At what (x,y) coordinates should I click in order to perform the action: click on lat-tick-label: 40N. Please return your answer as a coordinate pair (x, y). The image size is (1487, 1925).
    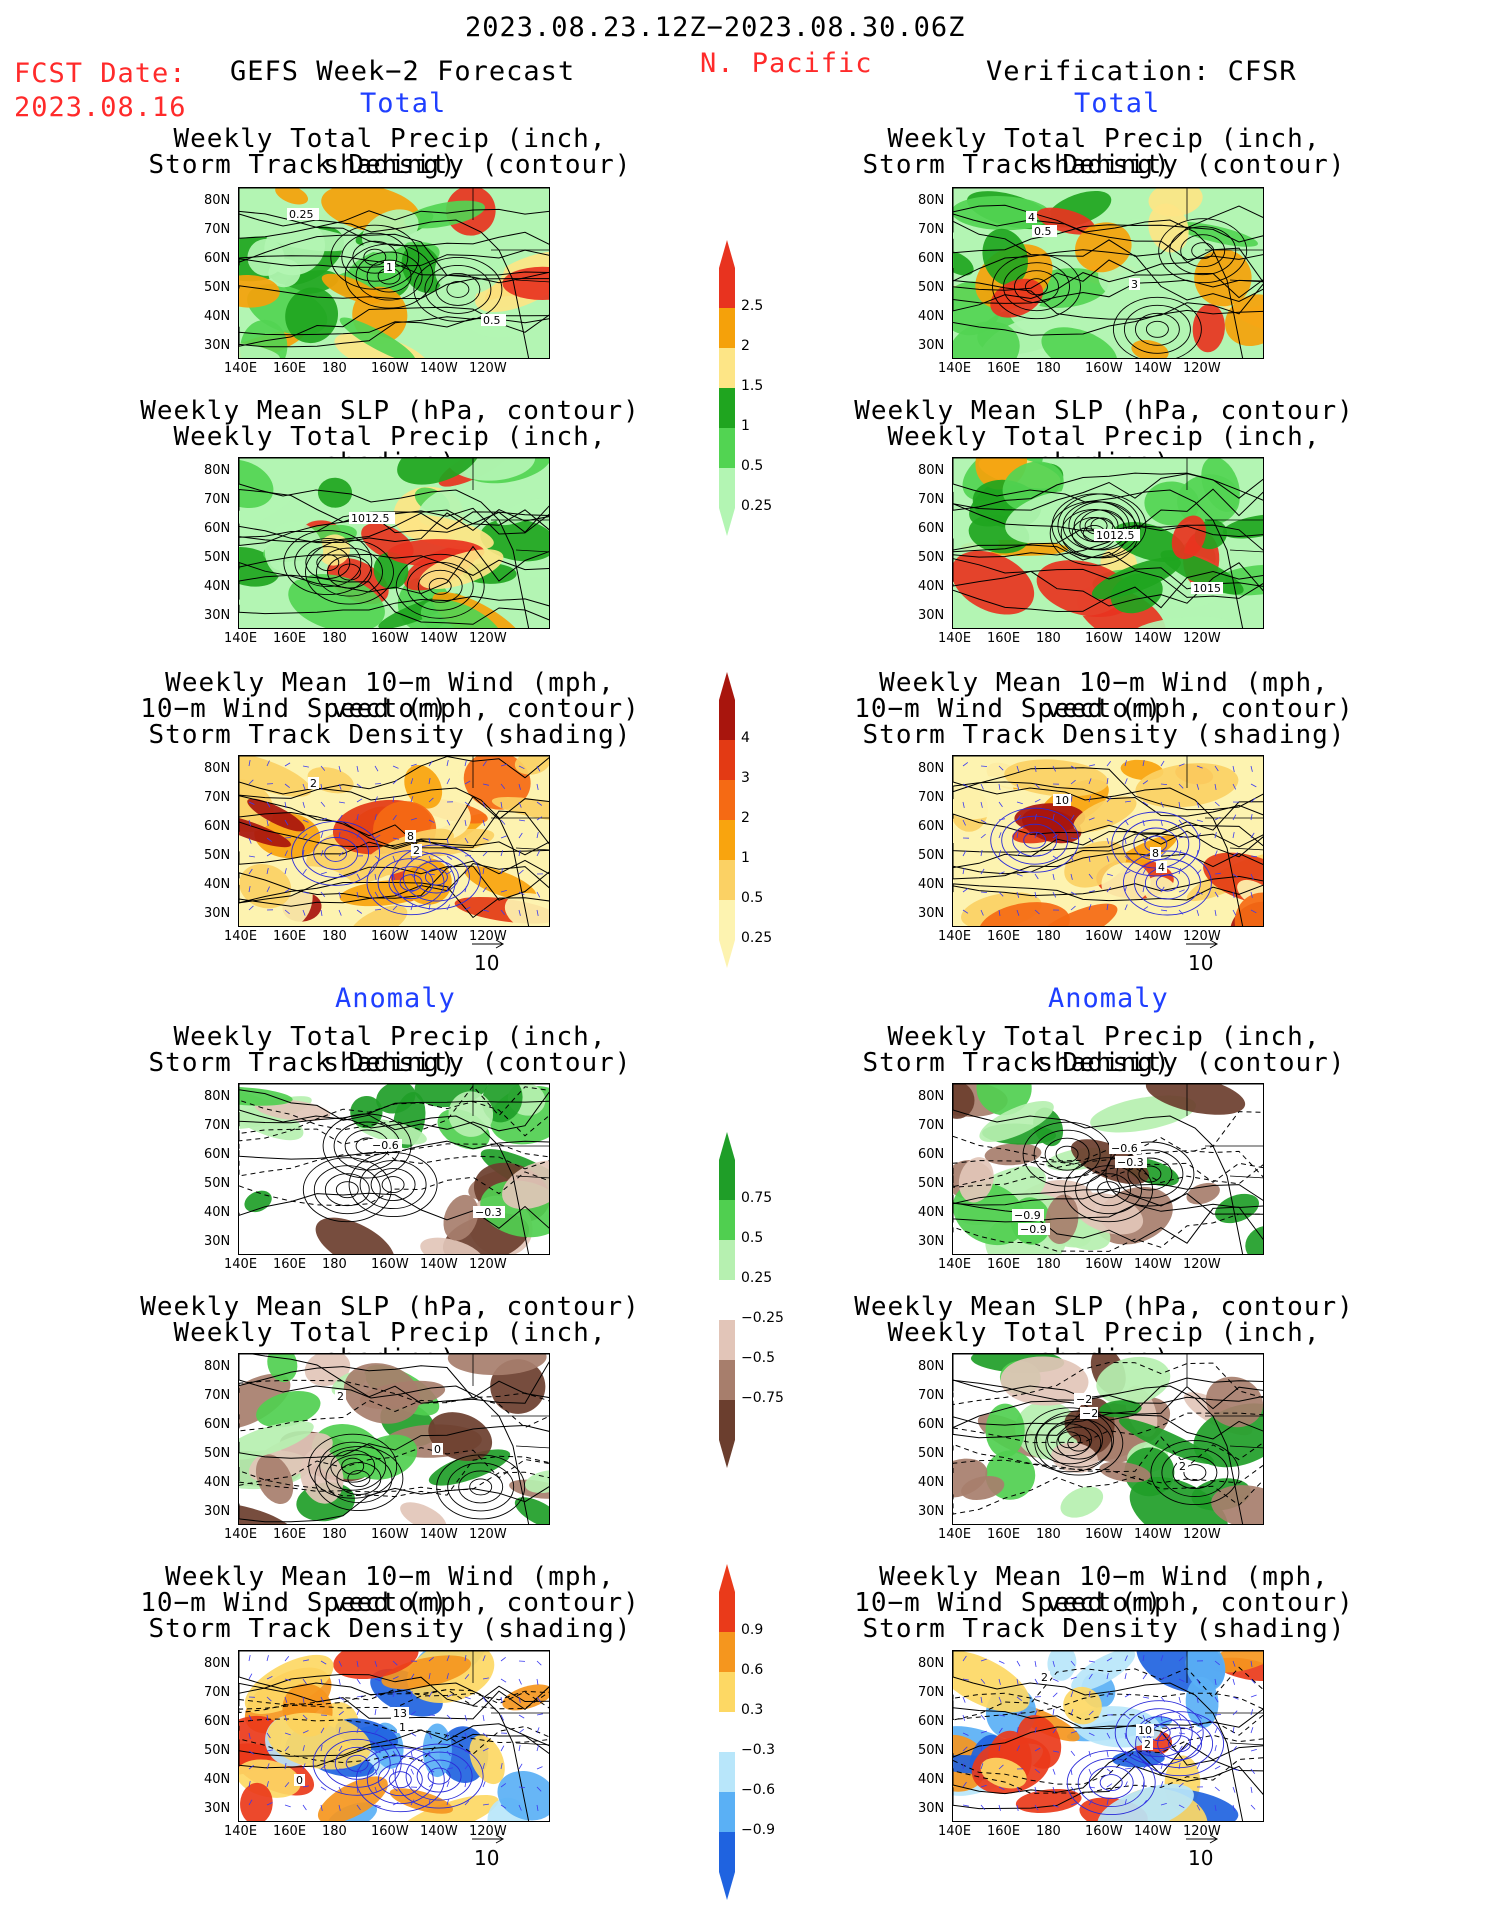
    Looking at the image, I should click on (931, 586).